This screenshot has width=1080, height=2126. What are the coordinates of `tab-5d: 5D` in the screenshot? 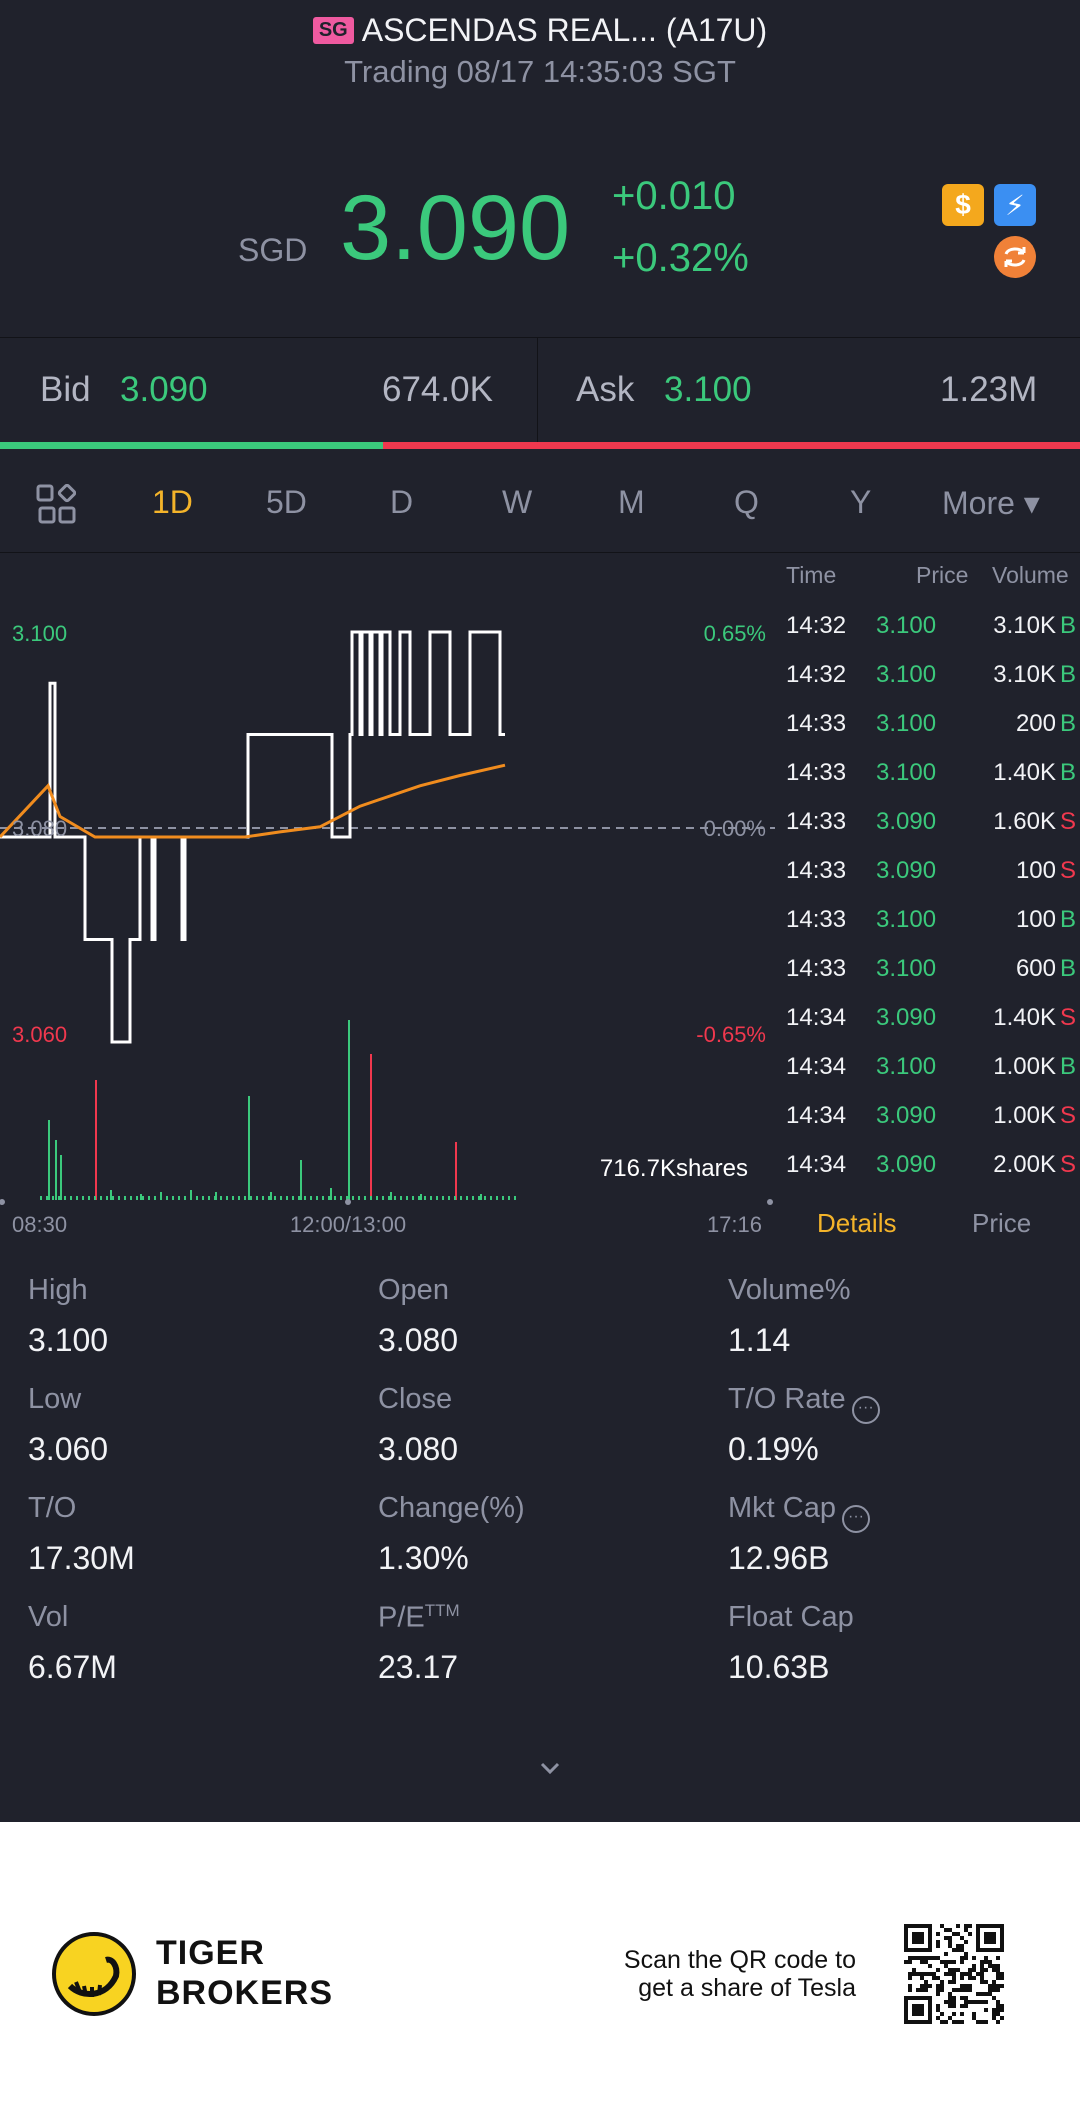 It's located at (286, 502).